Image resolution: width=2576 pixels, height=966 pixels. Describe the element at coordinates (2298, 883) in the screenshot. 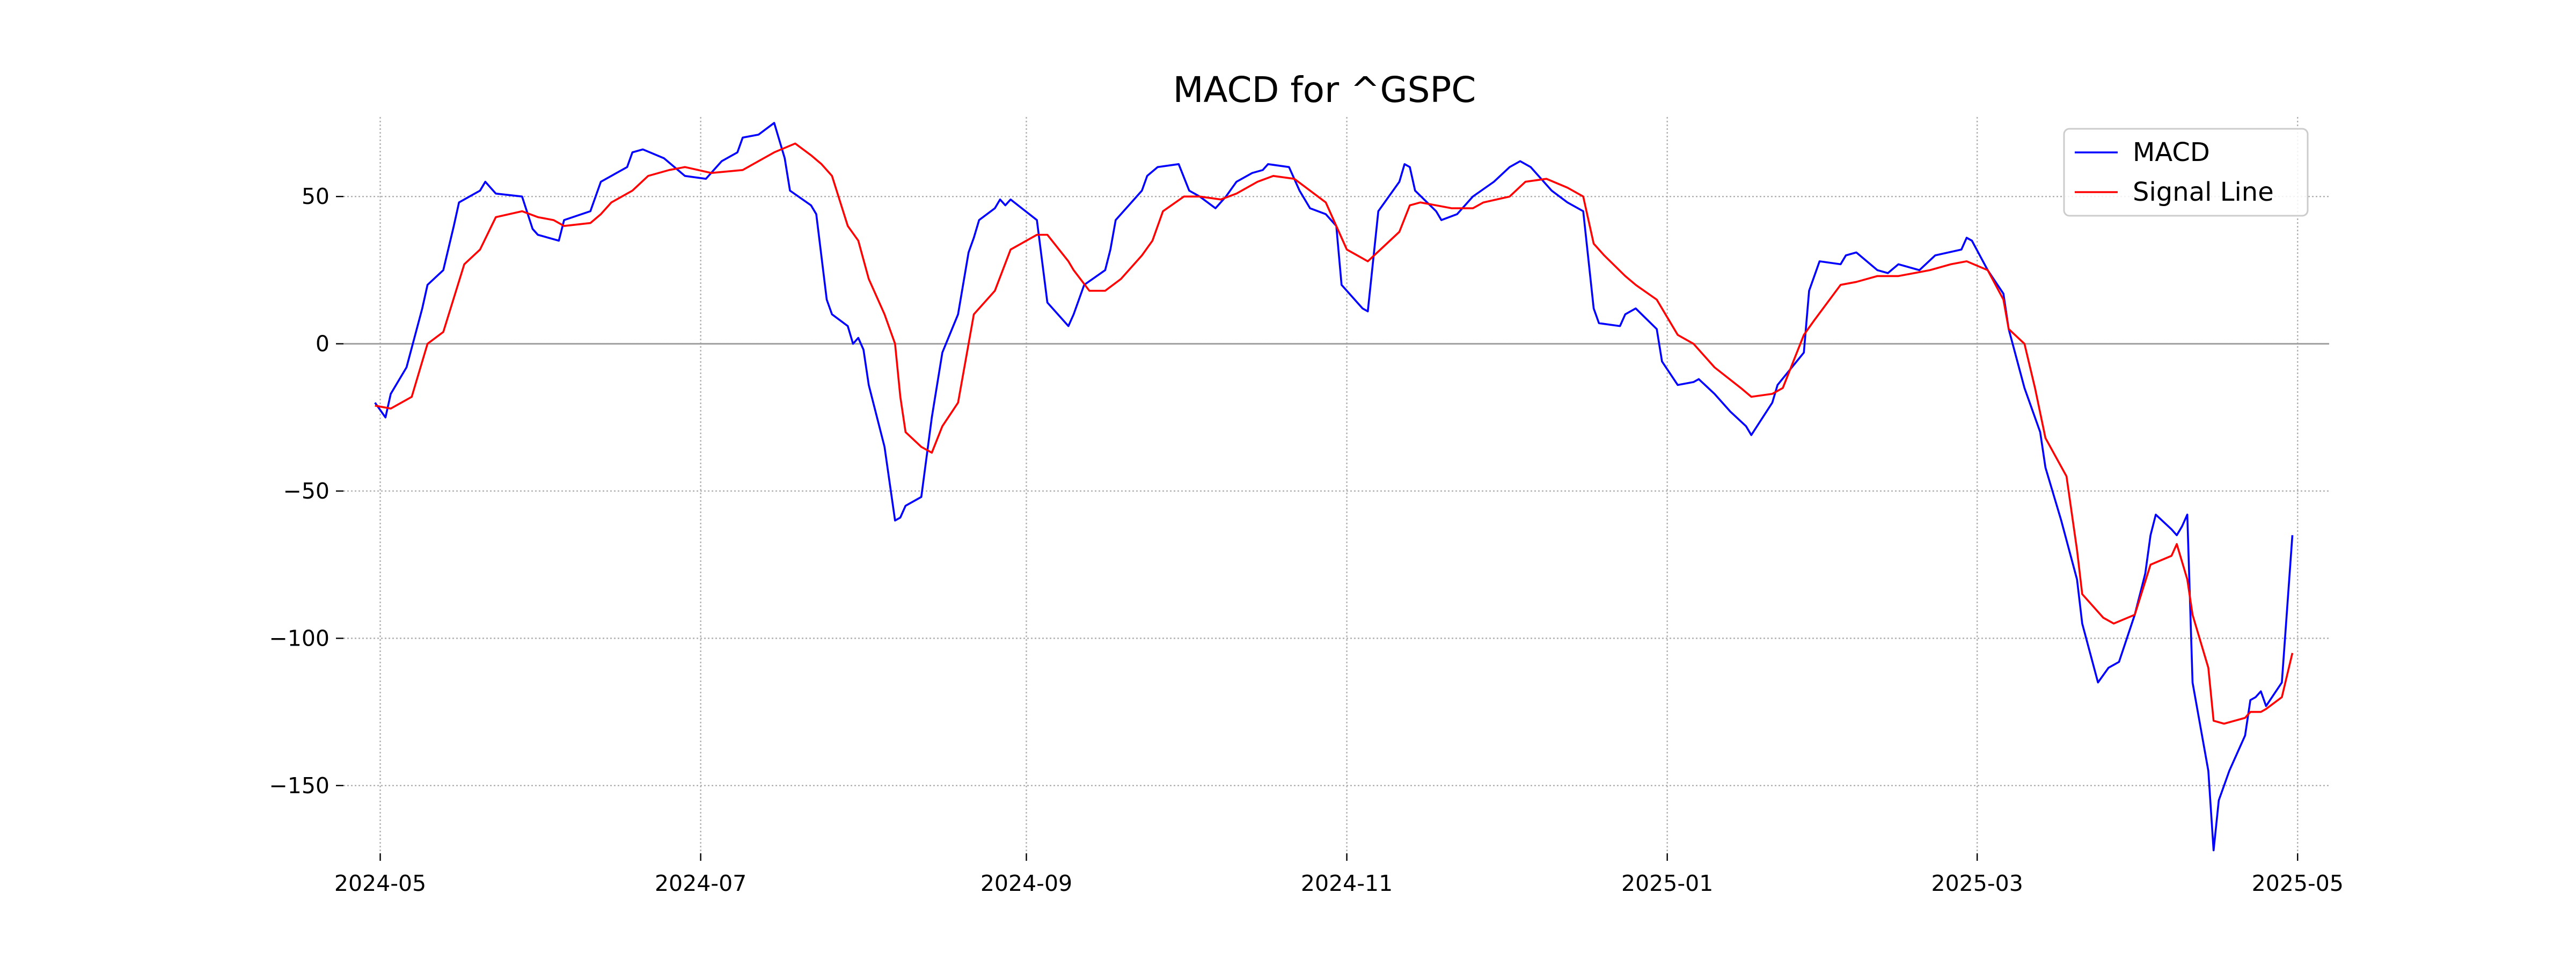

I see `x-tick-label: 2025-05` at that location.